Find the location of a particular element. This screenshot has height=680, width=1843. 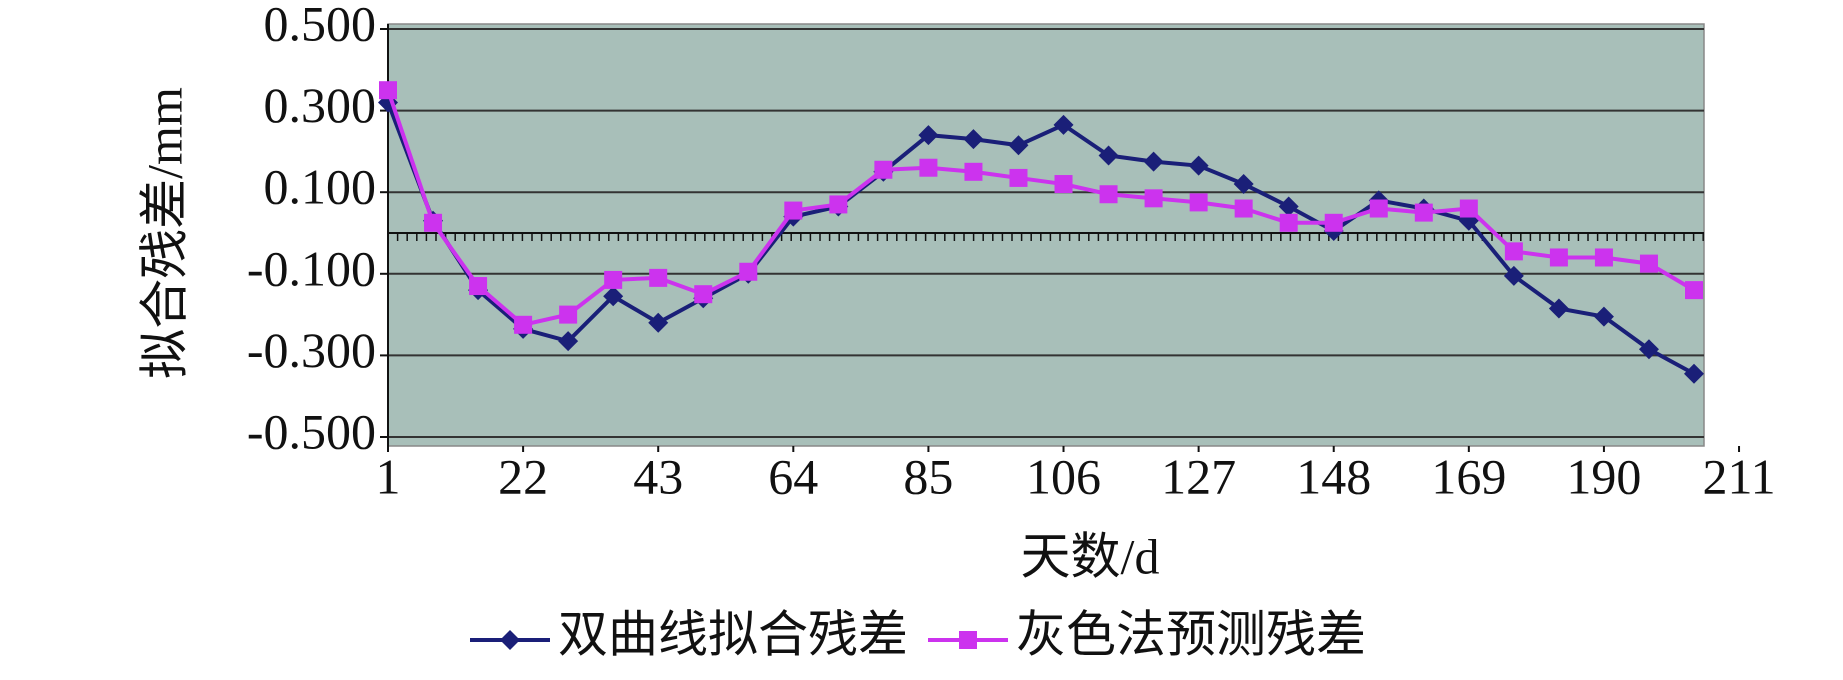

x-tick-label: 64 is located at coordinates (793, 476).